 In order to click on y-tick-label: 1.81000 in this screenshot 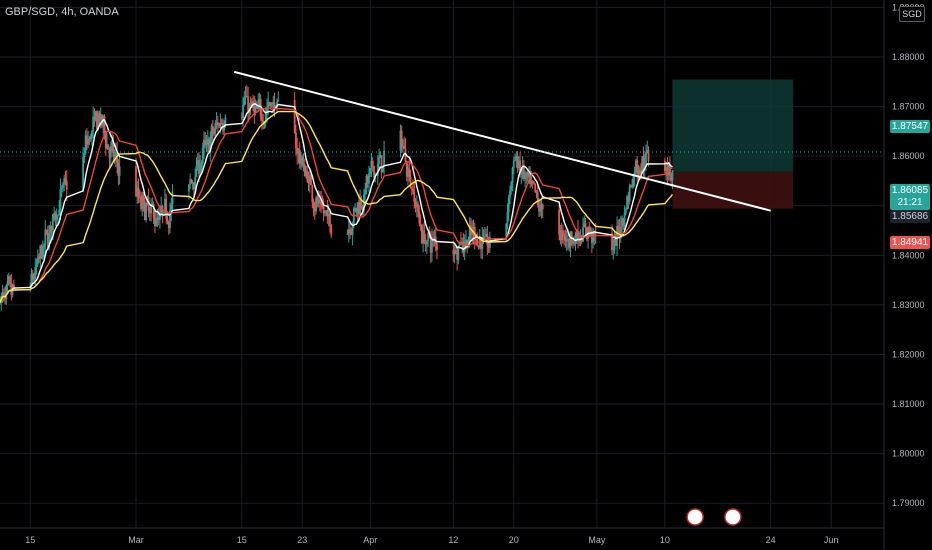, I will do `click(908, 404)`.